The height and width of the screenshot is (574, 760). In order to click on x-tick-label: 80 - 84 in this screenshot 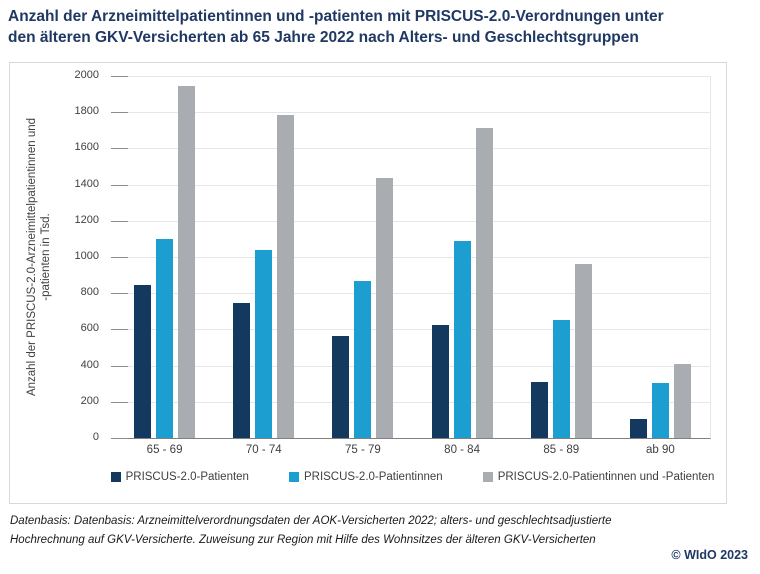, I will do `click(462, 450)`.